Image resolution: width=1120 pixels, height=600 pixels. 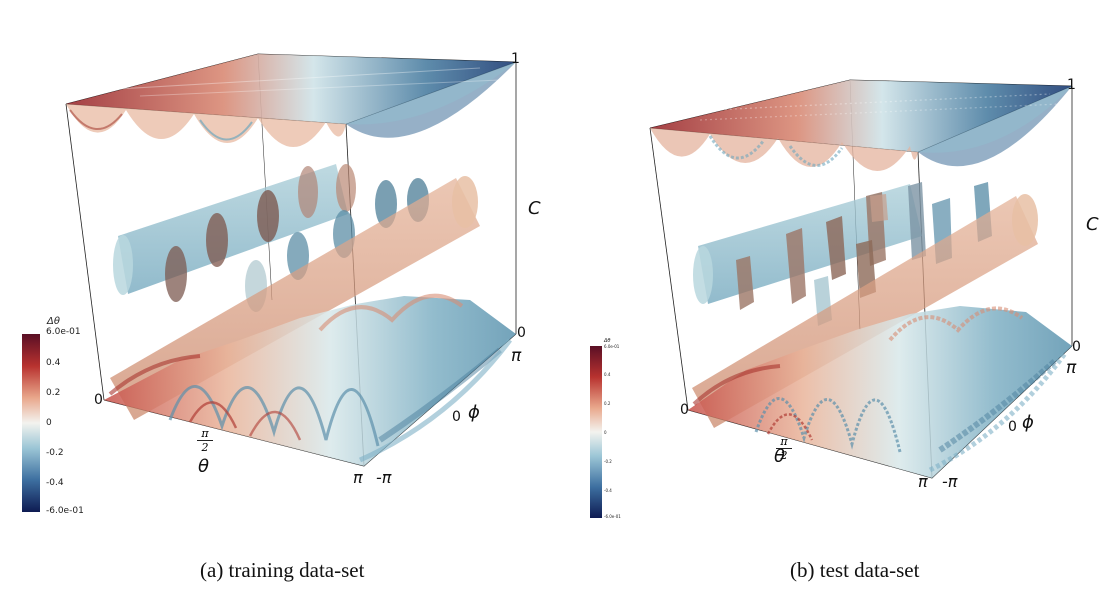 What do you see at coordinates (282, 570) in the screenshot?
I see `caption-training: (a) training data-set` at bounding box center [282, 570].